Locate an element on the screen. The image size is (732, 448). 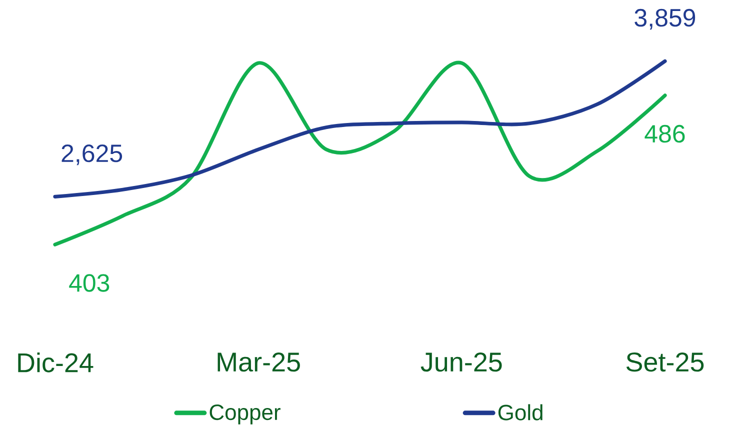
legend-label: Copper is located at coordinates (245, 414).